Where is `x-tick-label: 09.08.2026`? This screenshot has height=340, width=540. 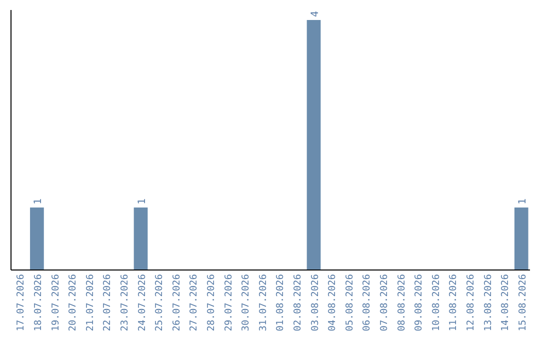 x-tick-label: 09.08.2026 is located at coordinates (419, 303).